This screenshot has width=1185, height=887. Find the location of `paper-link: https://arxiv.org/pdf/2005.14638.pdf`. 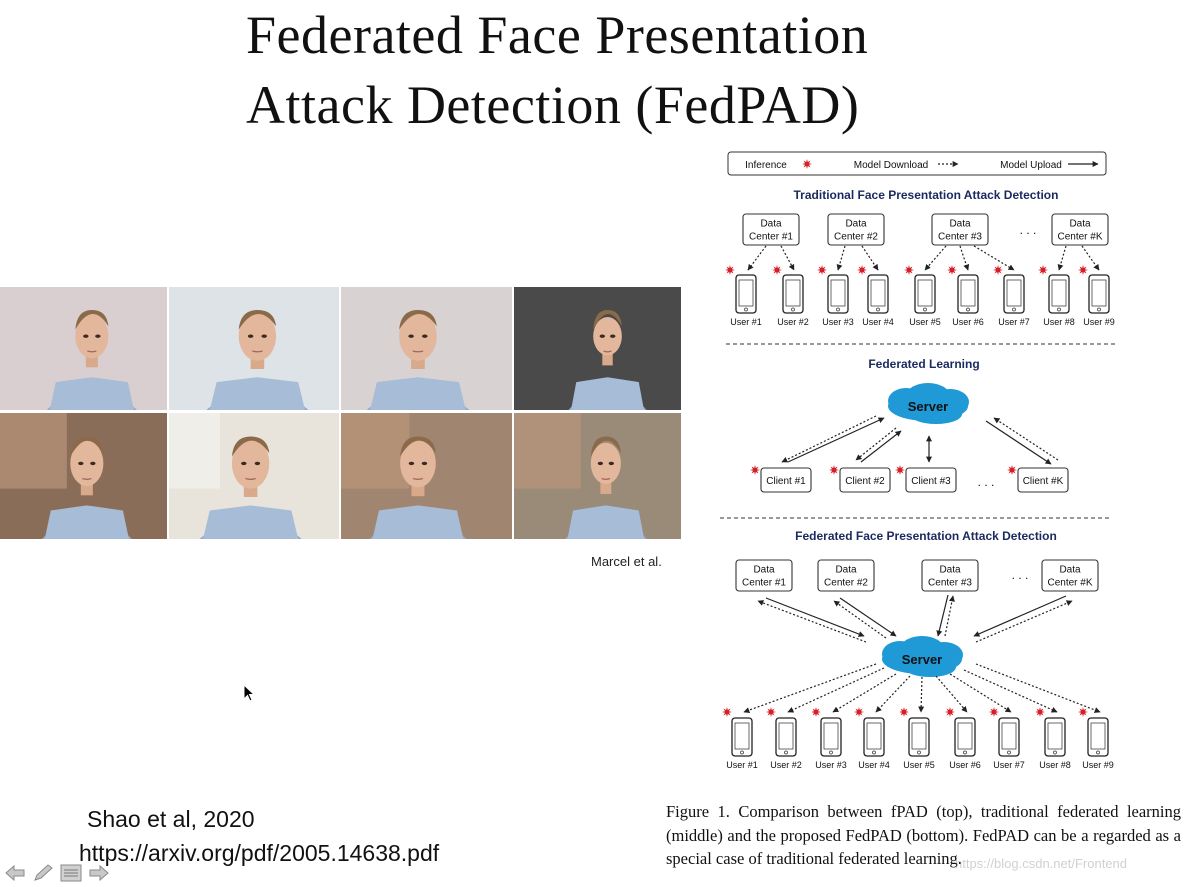

paper-link: https://arxiv.org/pdf/2005.14638.pdf is located at coordinates (259, 853).